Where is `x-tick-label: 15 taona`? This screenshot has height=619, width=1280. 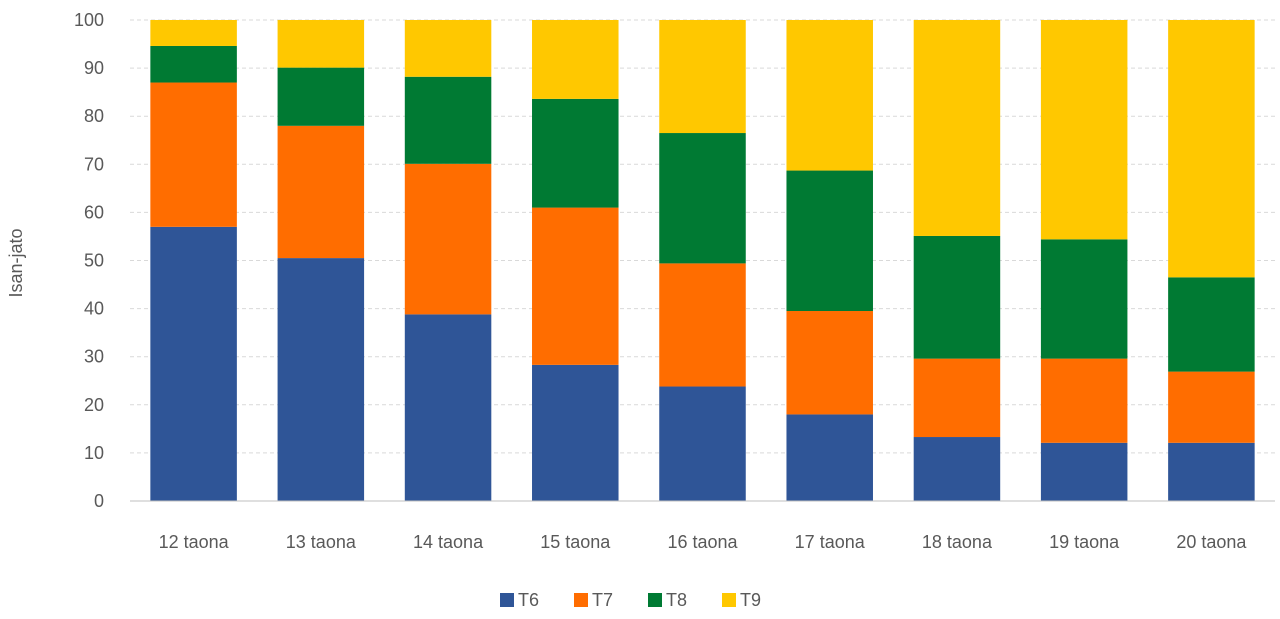 x-tick-label: 15 taona is located at coordinates (575, 542).